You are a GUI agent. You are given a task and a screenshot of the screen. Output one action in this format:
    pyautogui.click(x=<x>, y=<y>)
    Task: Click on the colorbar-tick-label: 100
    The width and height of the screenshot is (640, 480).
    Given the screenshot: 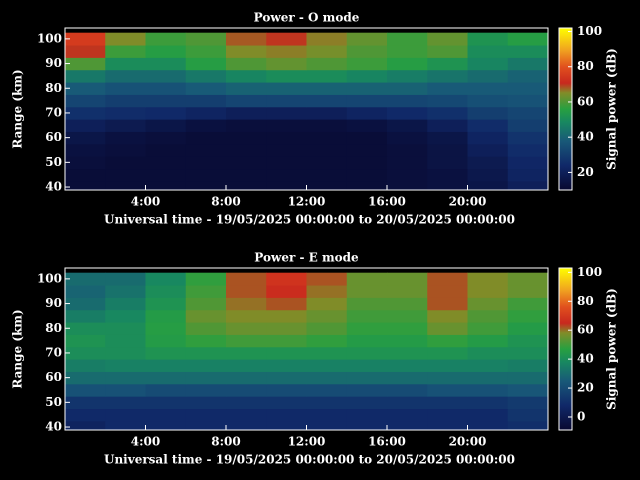 What is the action you would take?
    pyautogui.click(x=589, y=272)
    